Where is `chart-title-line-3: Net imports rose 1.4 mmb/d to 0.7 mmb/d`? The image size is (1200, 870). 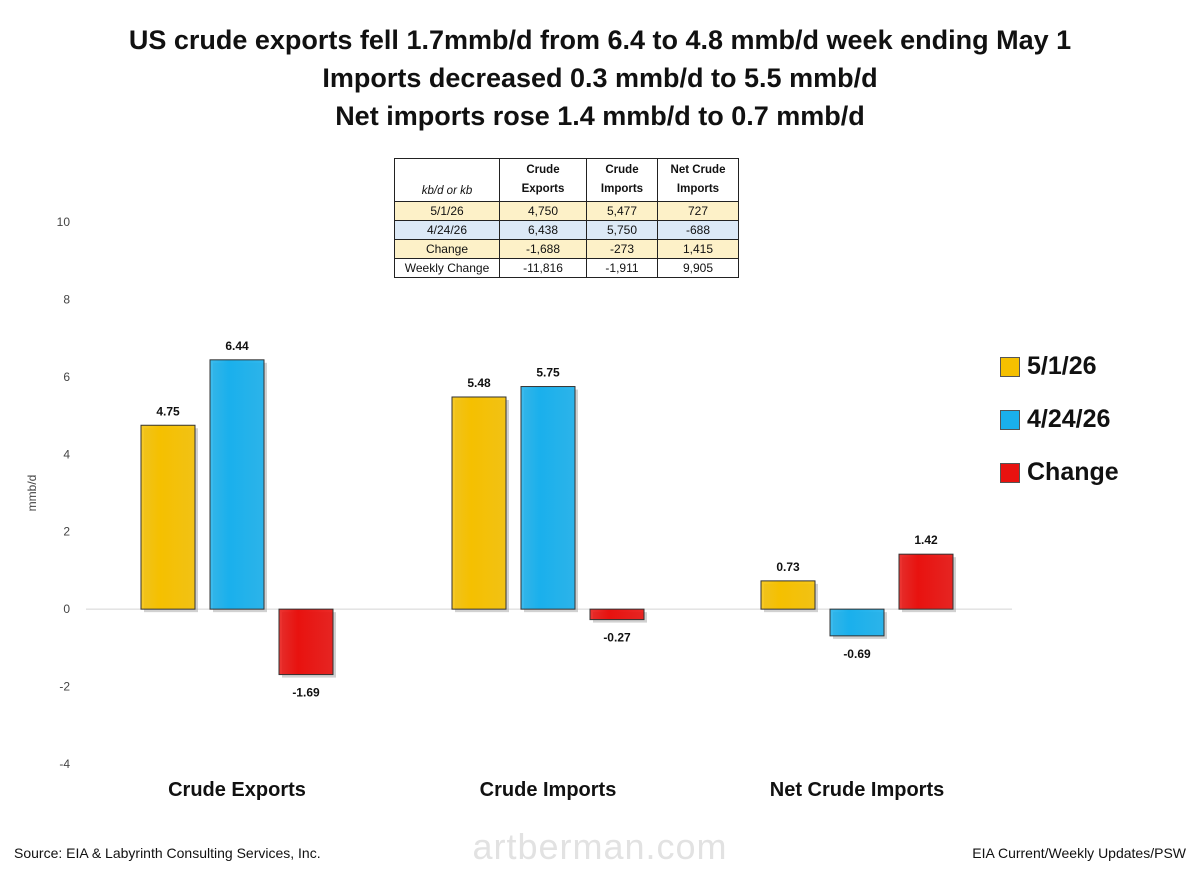 chart-title-line-3: Net imports rose 1.4 mmb/d to 0.7 mmb/d is located at coordinates (600, 116).